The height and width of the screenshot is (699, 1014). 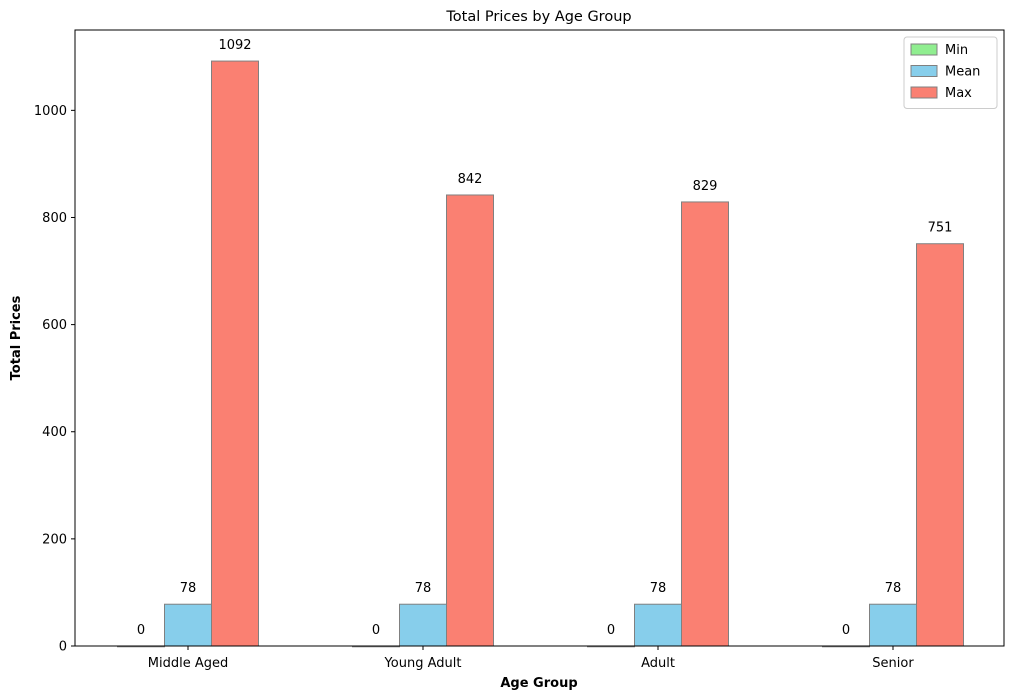 I want to click on x-tick-label: Middle Aged, so click(x=188, y=663).